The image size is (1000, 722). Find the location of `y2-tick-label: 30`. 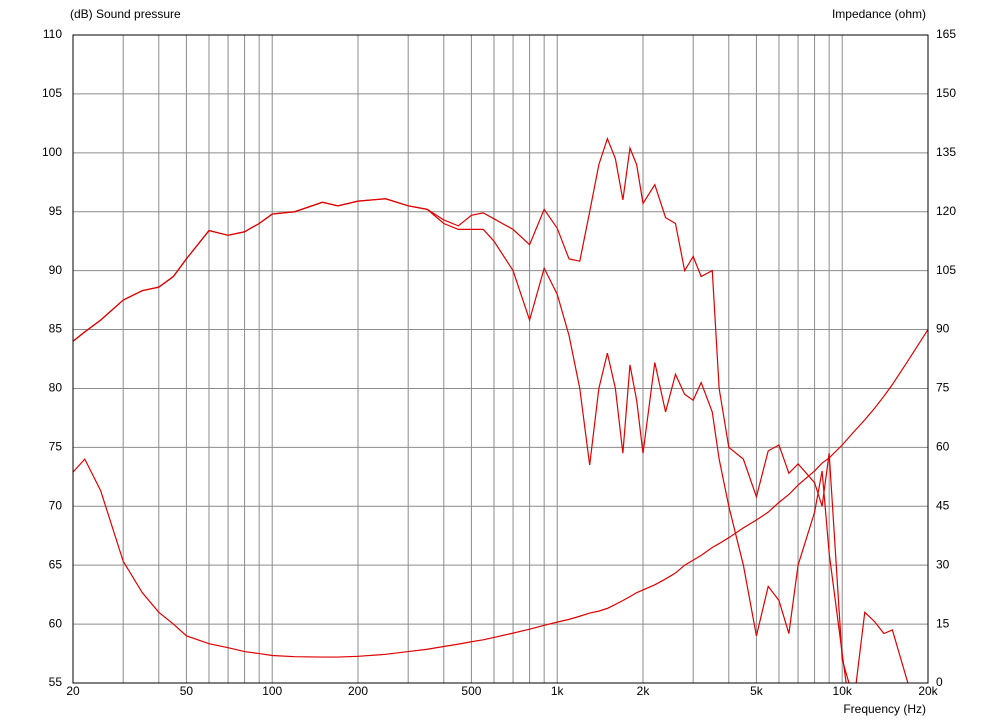

y2-tick-label: 30 is located at coordinates (943, 564).